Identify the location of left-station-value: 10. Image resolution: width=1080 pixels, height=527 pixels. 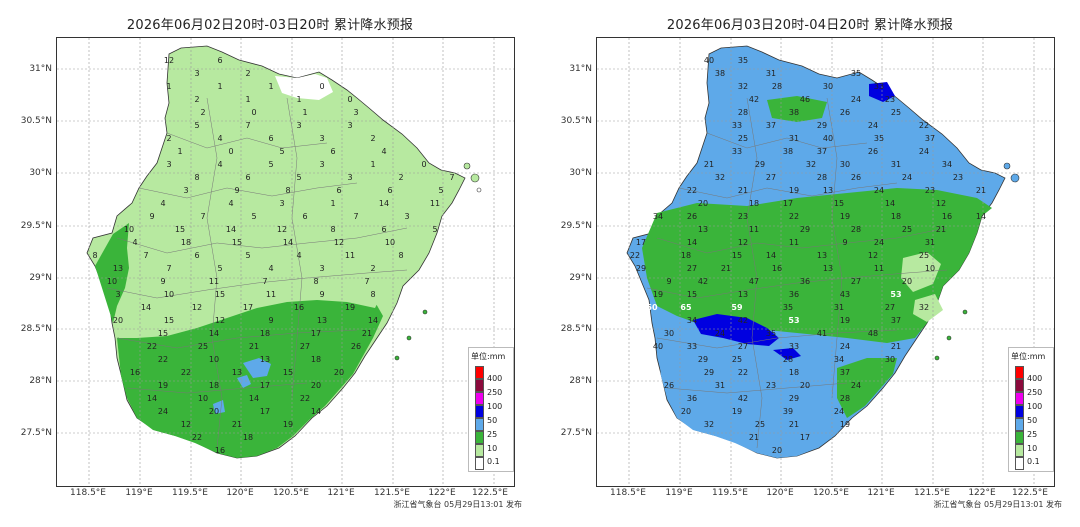
(112, 281).